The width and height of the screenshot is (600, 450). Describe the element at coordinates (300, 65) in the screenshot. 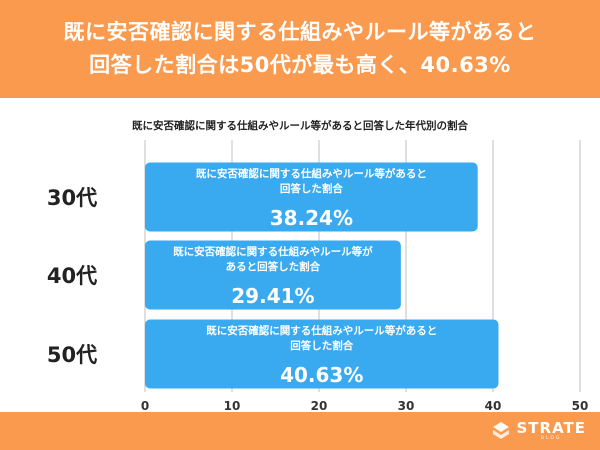

I see `headline-line-2: 回答した割合は50代が最も高く、40.63%` at that location.